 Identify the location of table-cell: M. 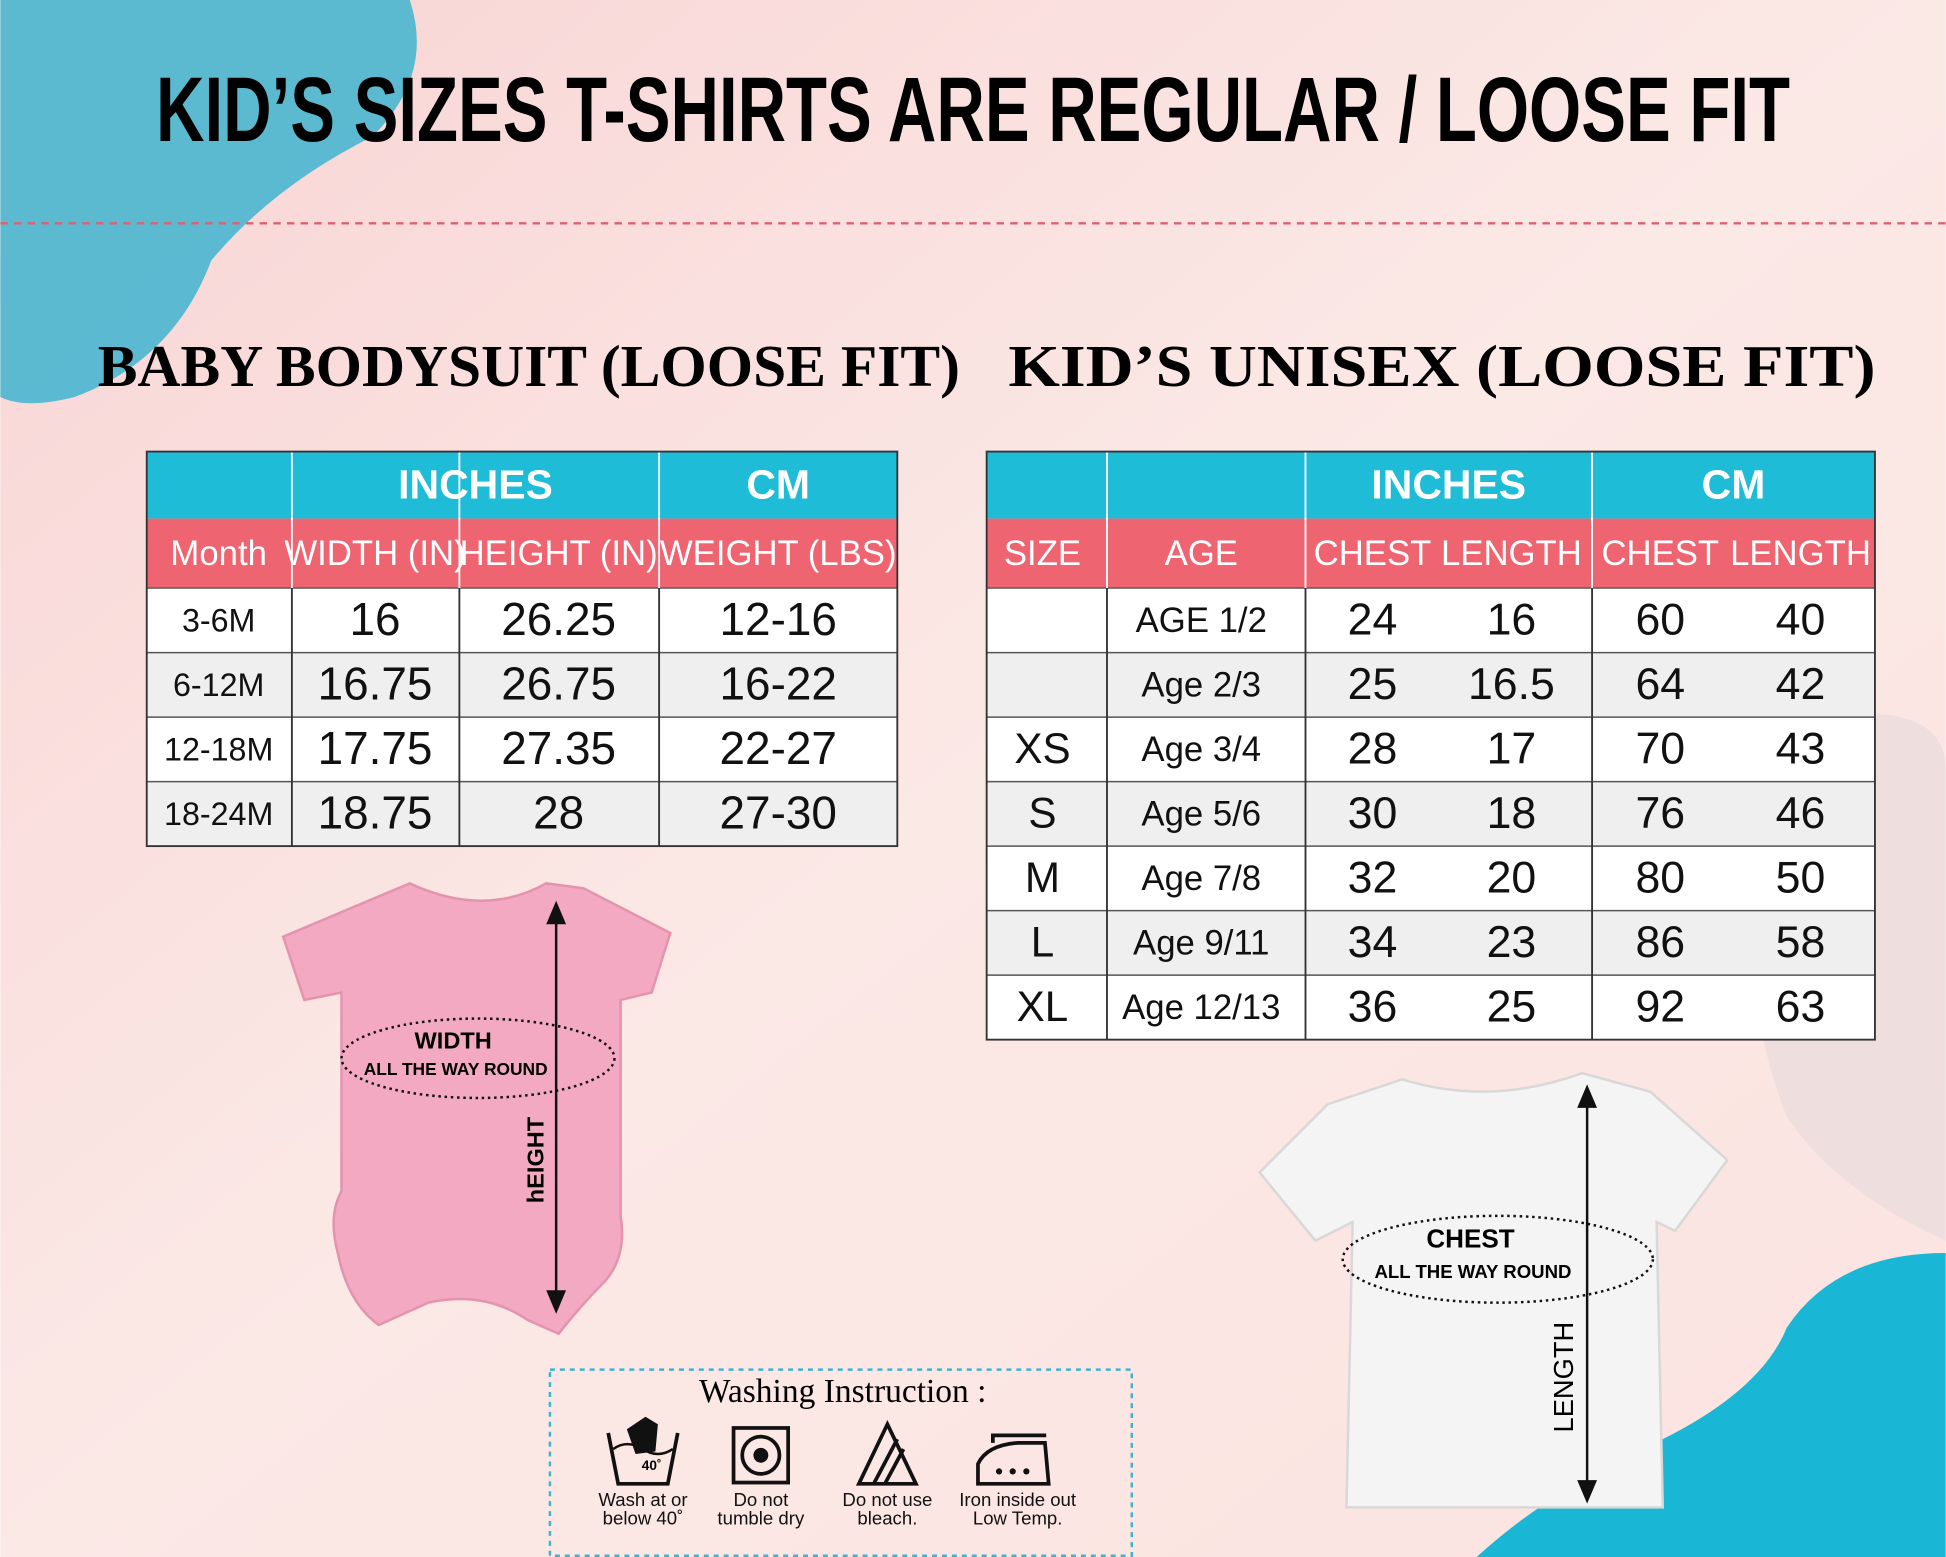
(1042, 877).